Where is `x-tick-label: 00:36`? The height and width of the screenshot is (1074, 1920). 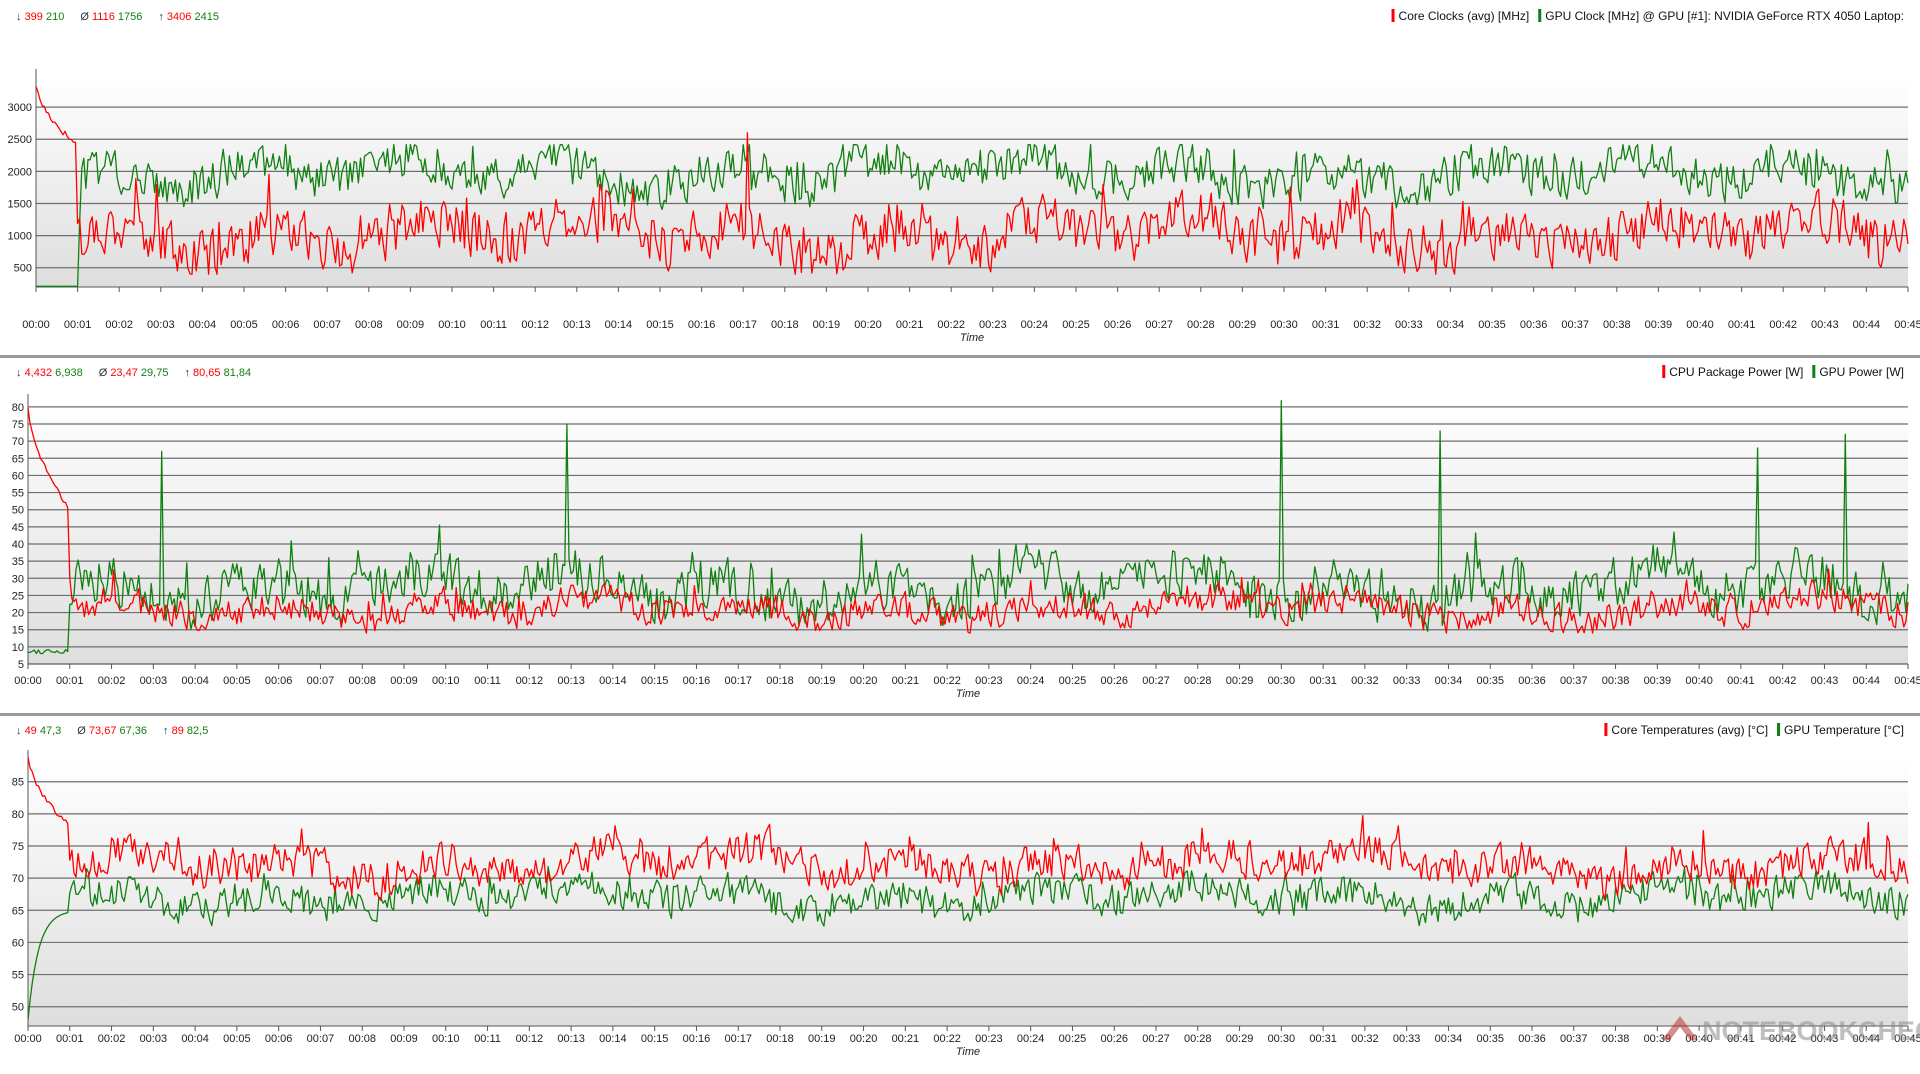 x-tick-label: 00:36 is located at coordinates (1532, 681).